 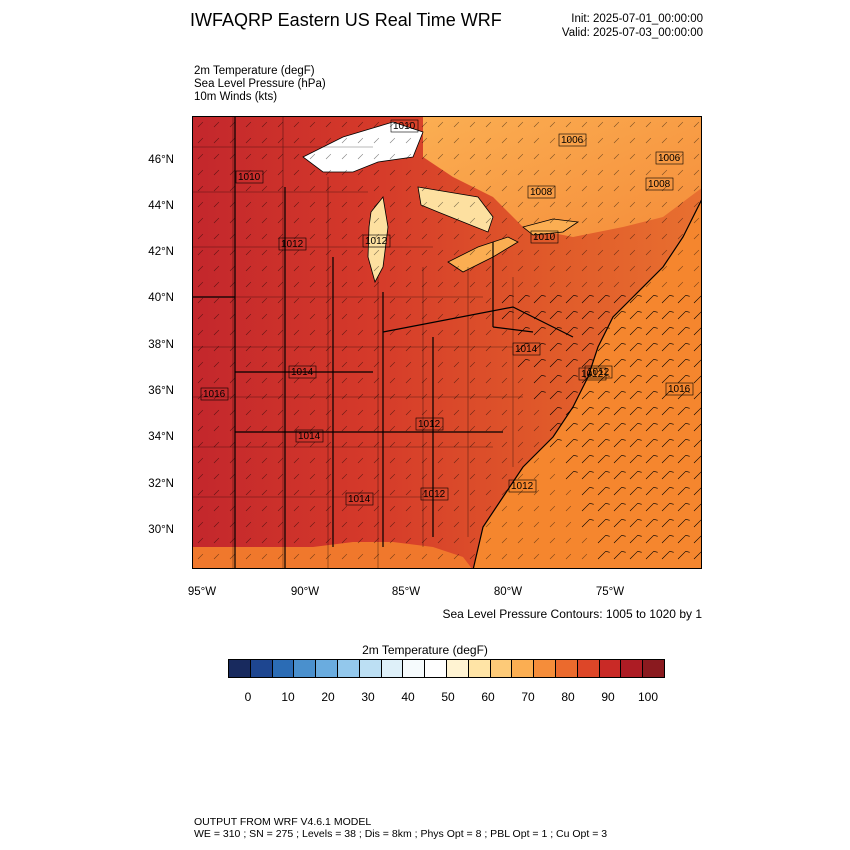 I want to click on pressure-label: 1010, so click(x=544, y=237).